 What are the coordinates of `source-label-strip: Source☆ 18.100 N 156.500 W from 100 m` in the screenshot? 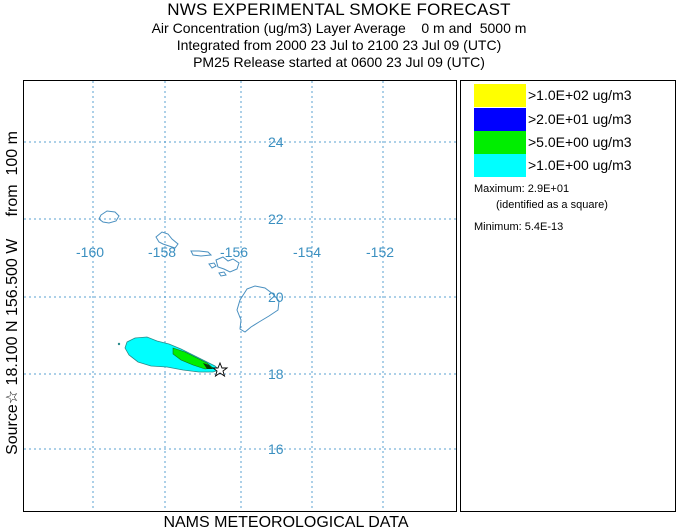 It's located at (11, 266).